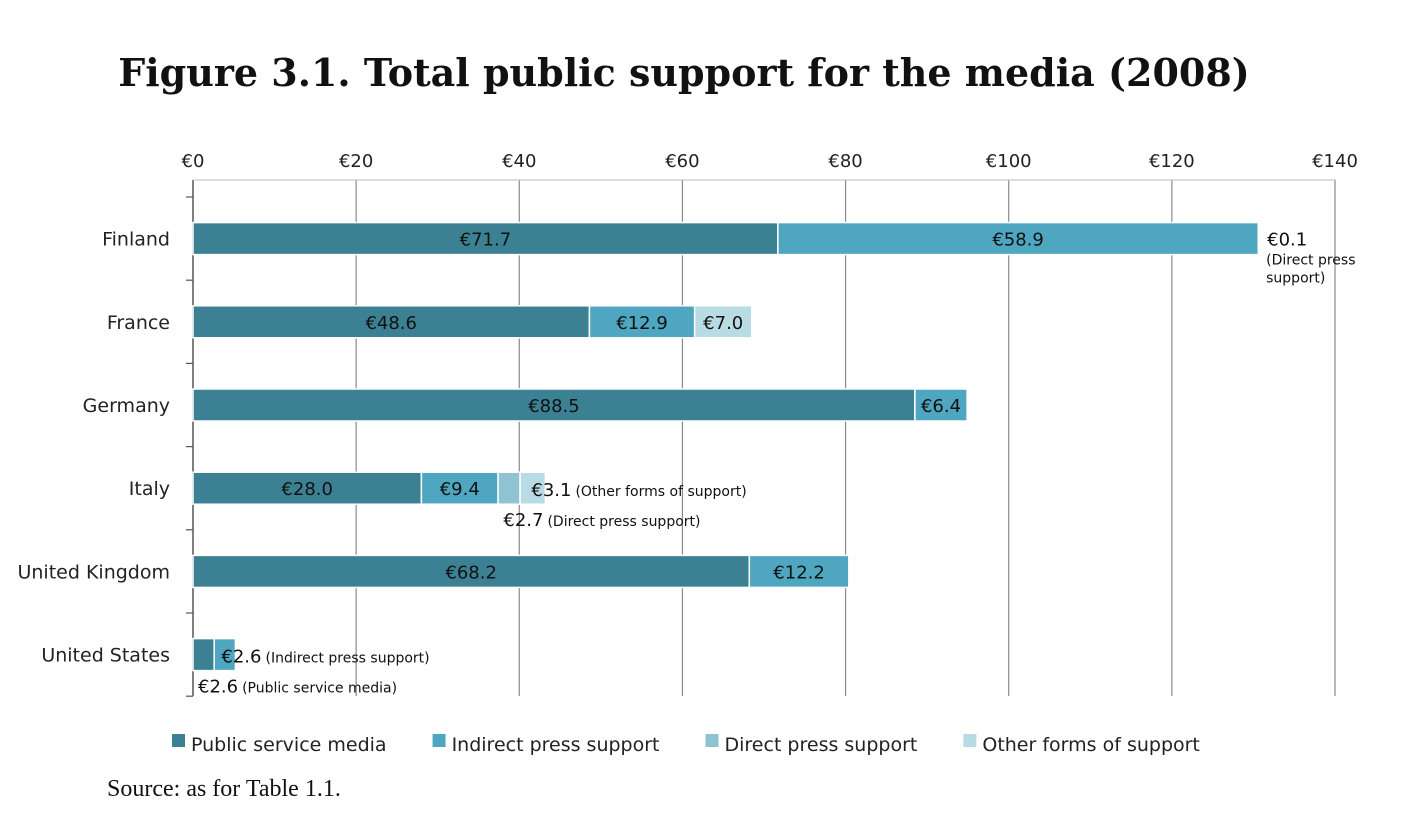  I want to click on data-label: €12.2, so click(799, 572).